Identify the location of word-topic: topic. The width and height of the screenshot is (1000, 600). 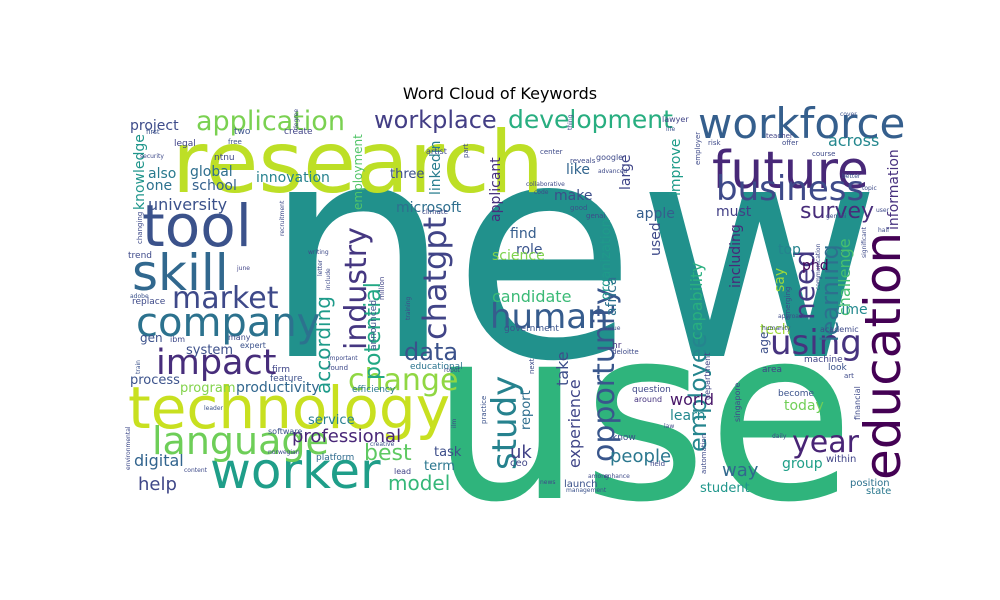
(869, 188).